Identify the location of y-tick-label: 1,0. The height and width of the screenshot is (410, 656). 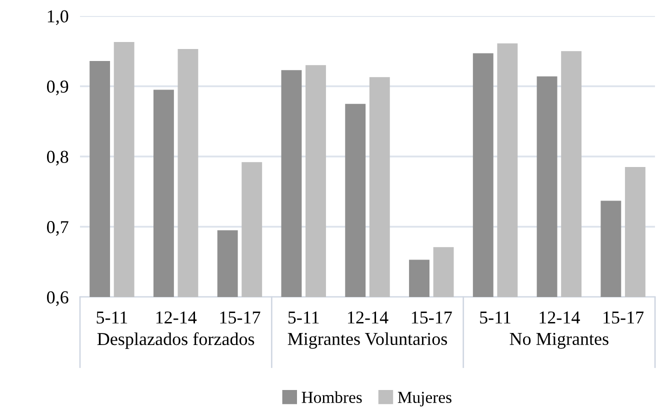
(58, 18).